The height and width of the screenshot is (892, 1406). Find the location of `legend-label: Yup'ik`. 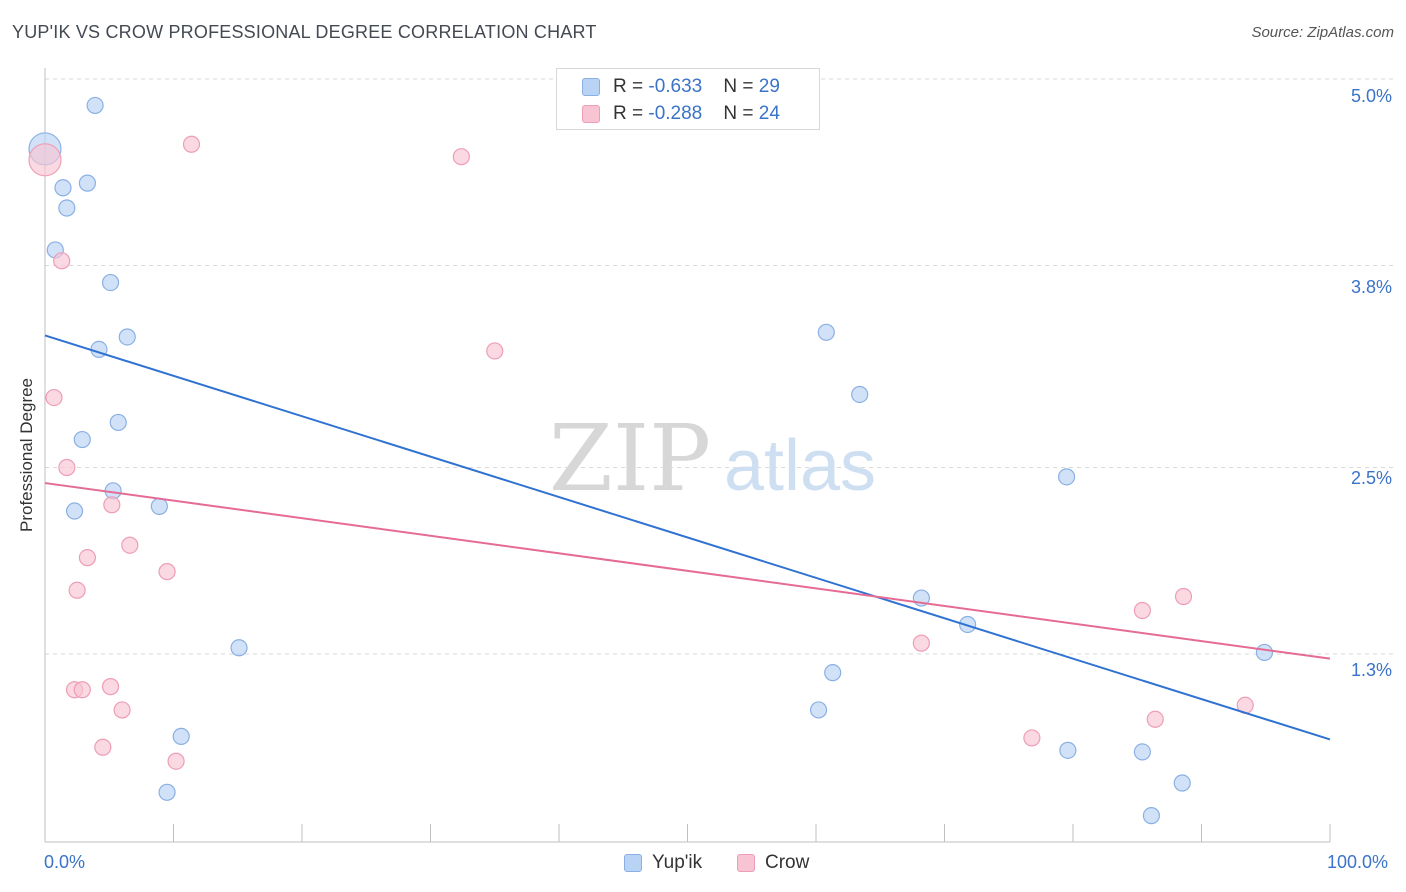

legend-label: Yup'ik is located at coordinates (677, 862).